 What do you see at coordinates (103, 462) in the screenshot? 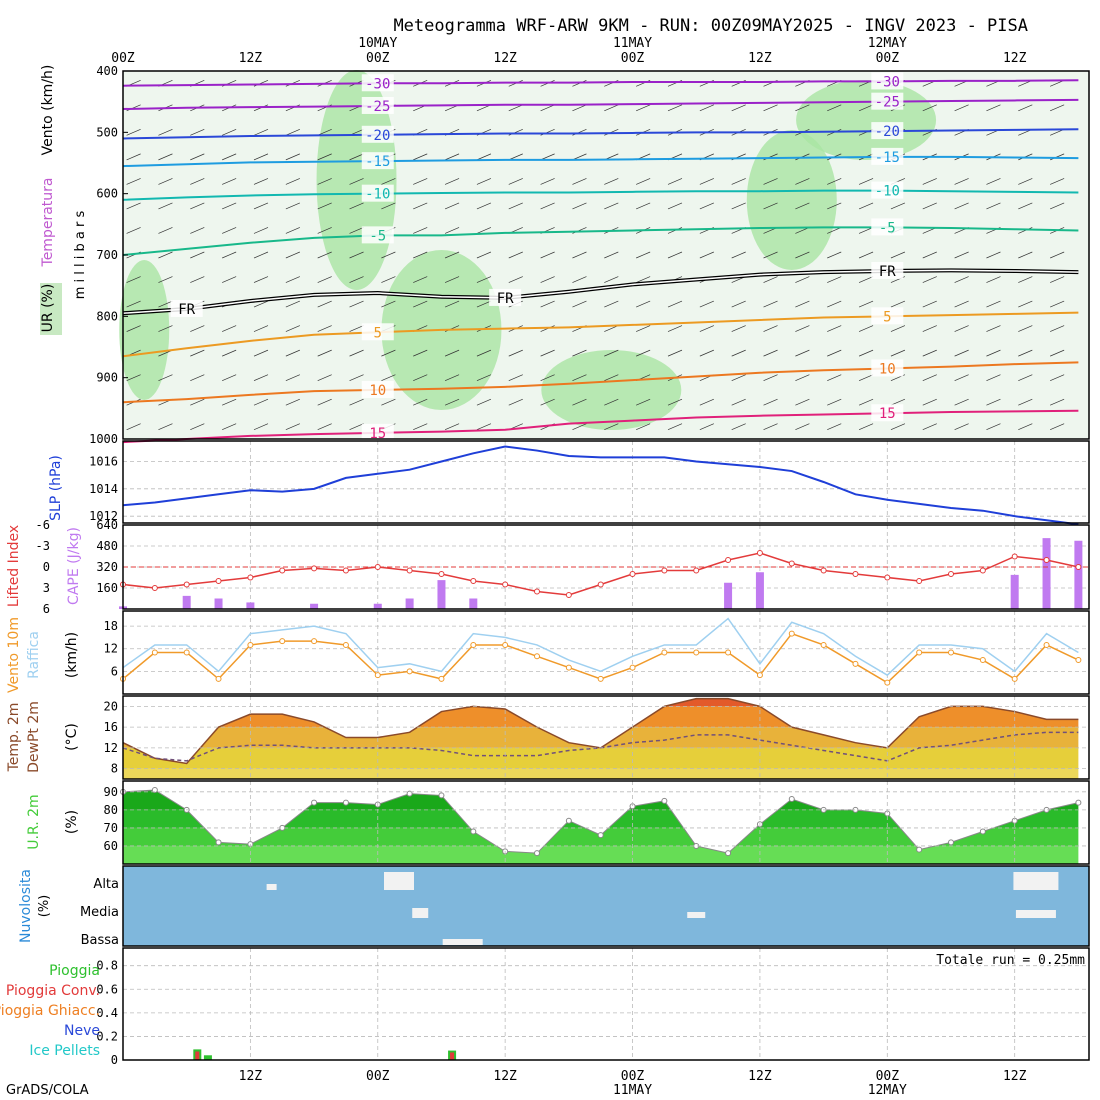
I see `slp-tick: 1016` at bounding box center [103, 462].